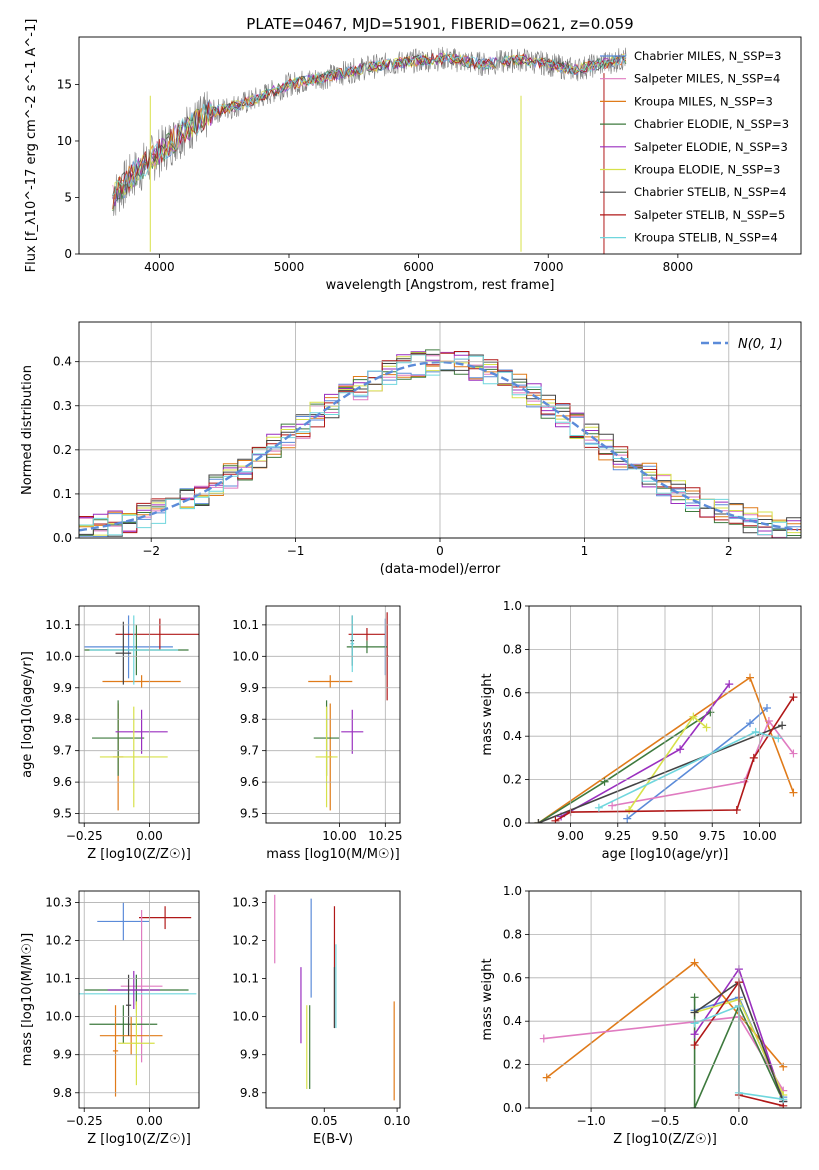  Describe the element at coordinates (27, 999) in the screenshot. I see `y-axis-label: mass [log10(M/M☉)]` at that location.